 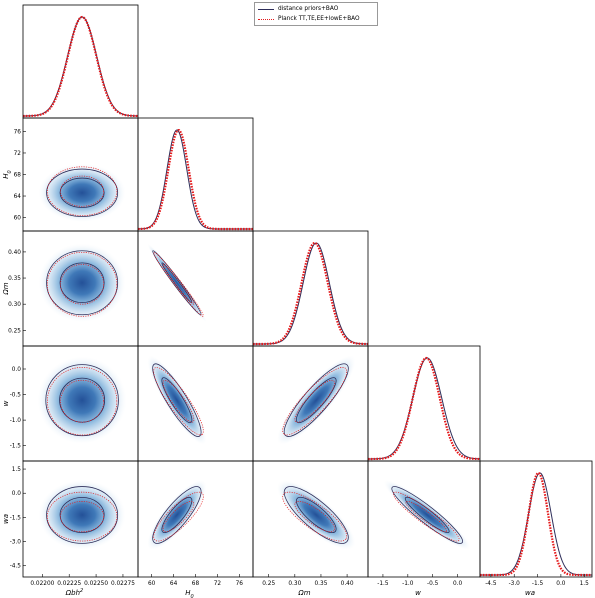 What do you see at coordinates (14, 331) in the screenshot?
I see `y-tick-label: 0.25` at bounding box center [14, 331].